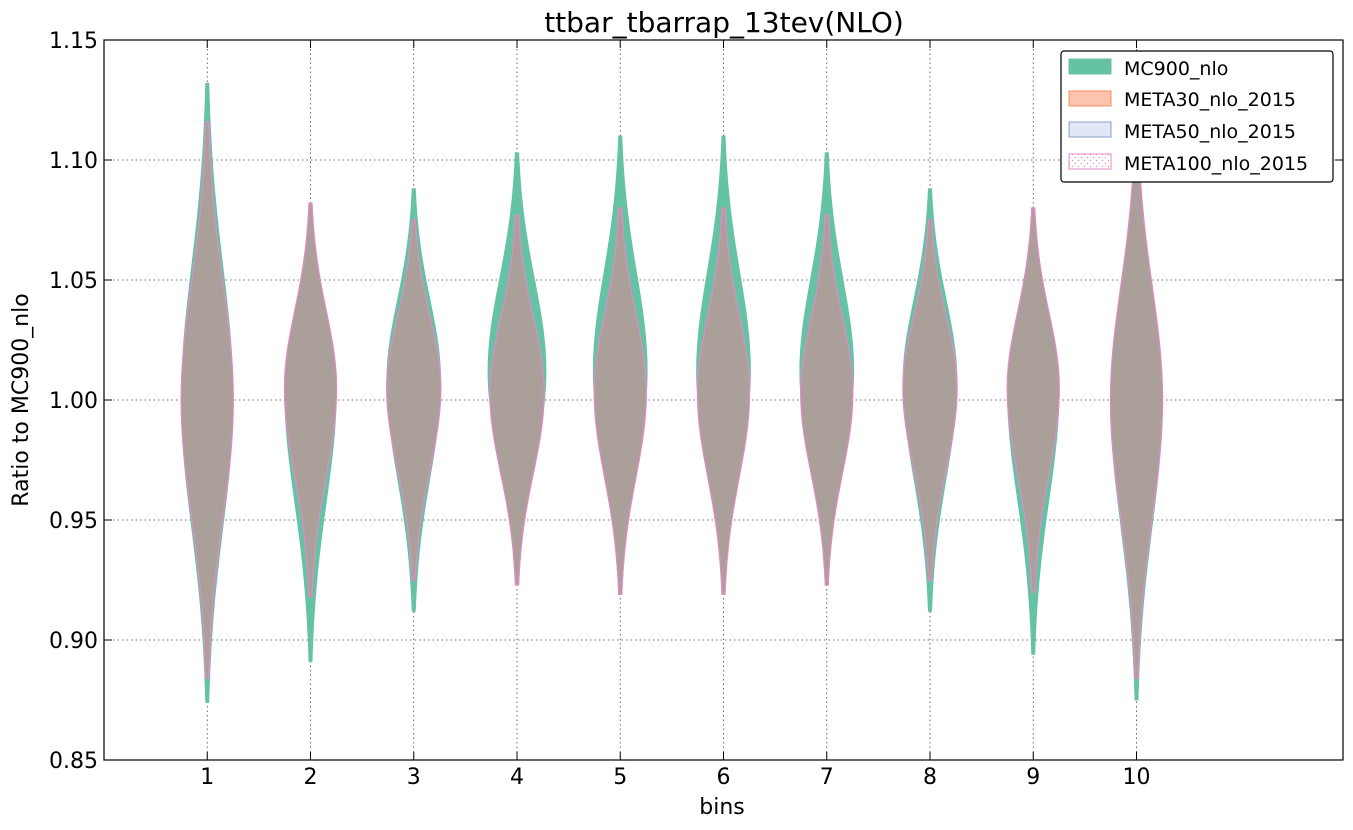  What do you see at coordinates (930, 777) in the screenshot?
I see `x-tick-label: 8` at bounding box center [930, 777].